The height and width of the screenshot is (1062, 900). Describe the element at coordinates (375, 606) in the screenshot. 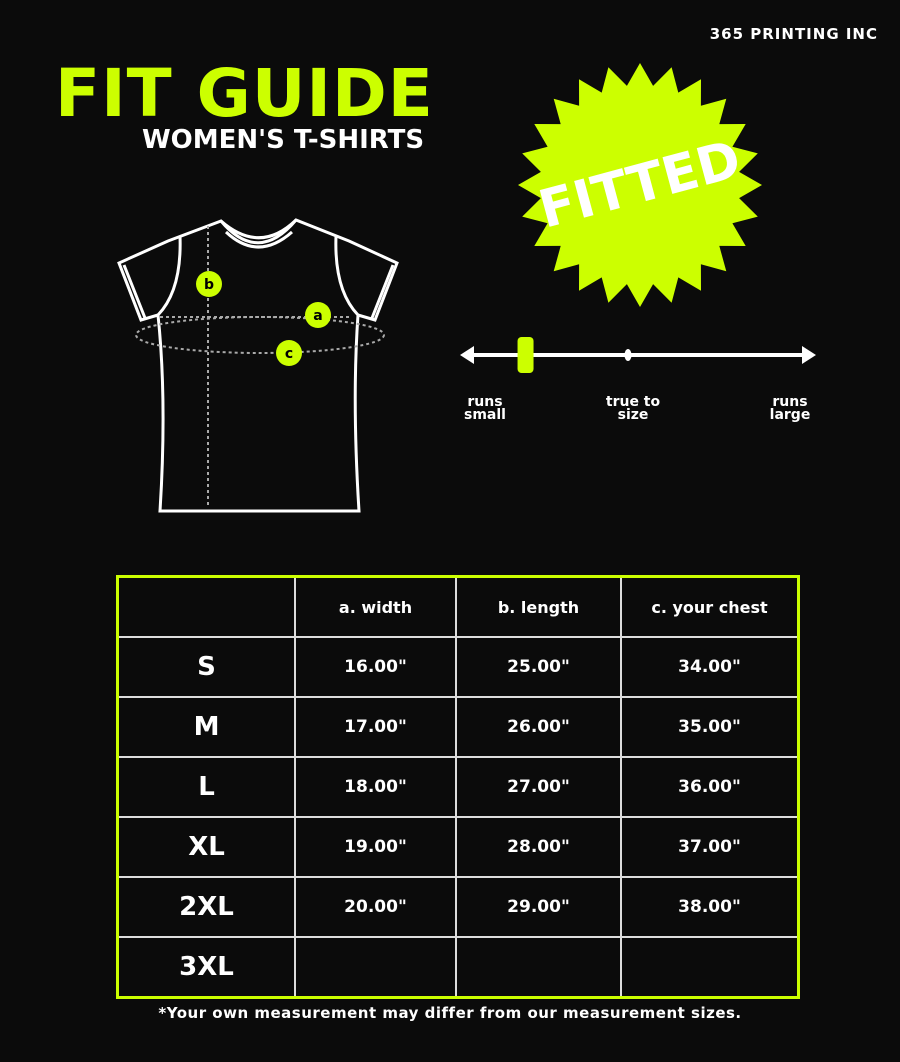

I see `header-cell: a. width` at that location.